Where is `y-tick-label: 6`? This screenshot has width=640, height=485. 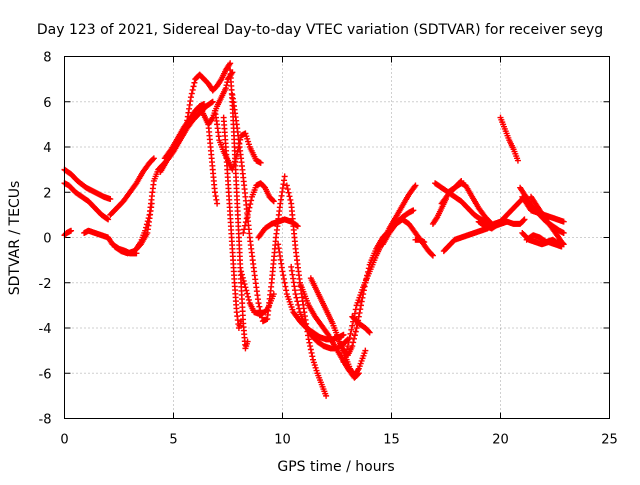 y-tick-label: 6 is located at coordinates (47, 103).